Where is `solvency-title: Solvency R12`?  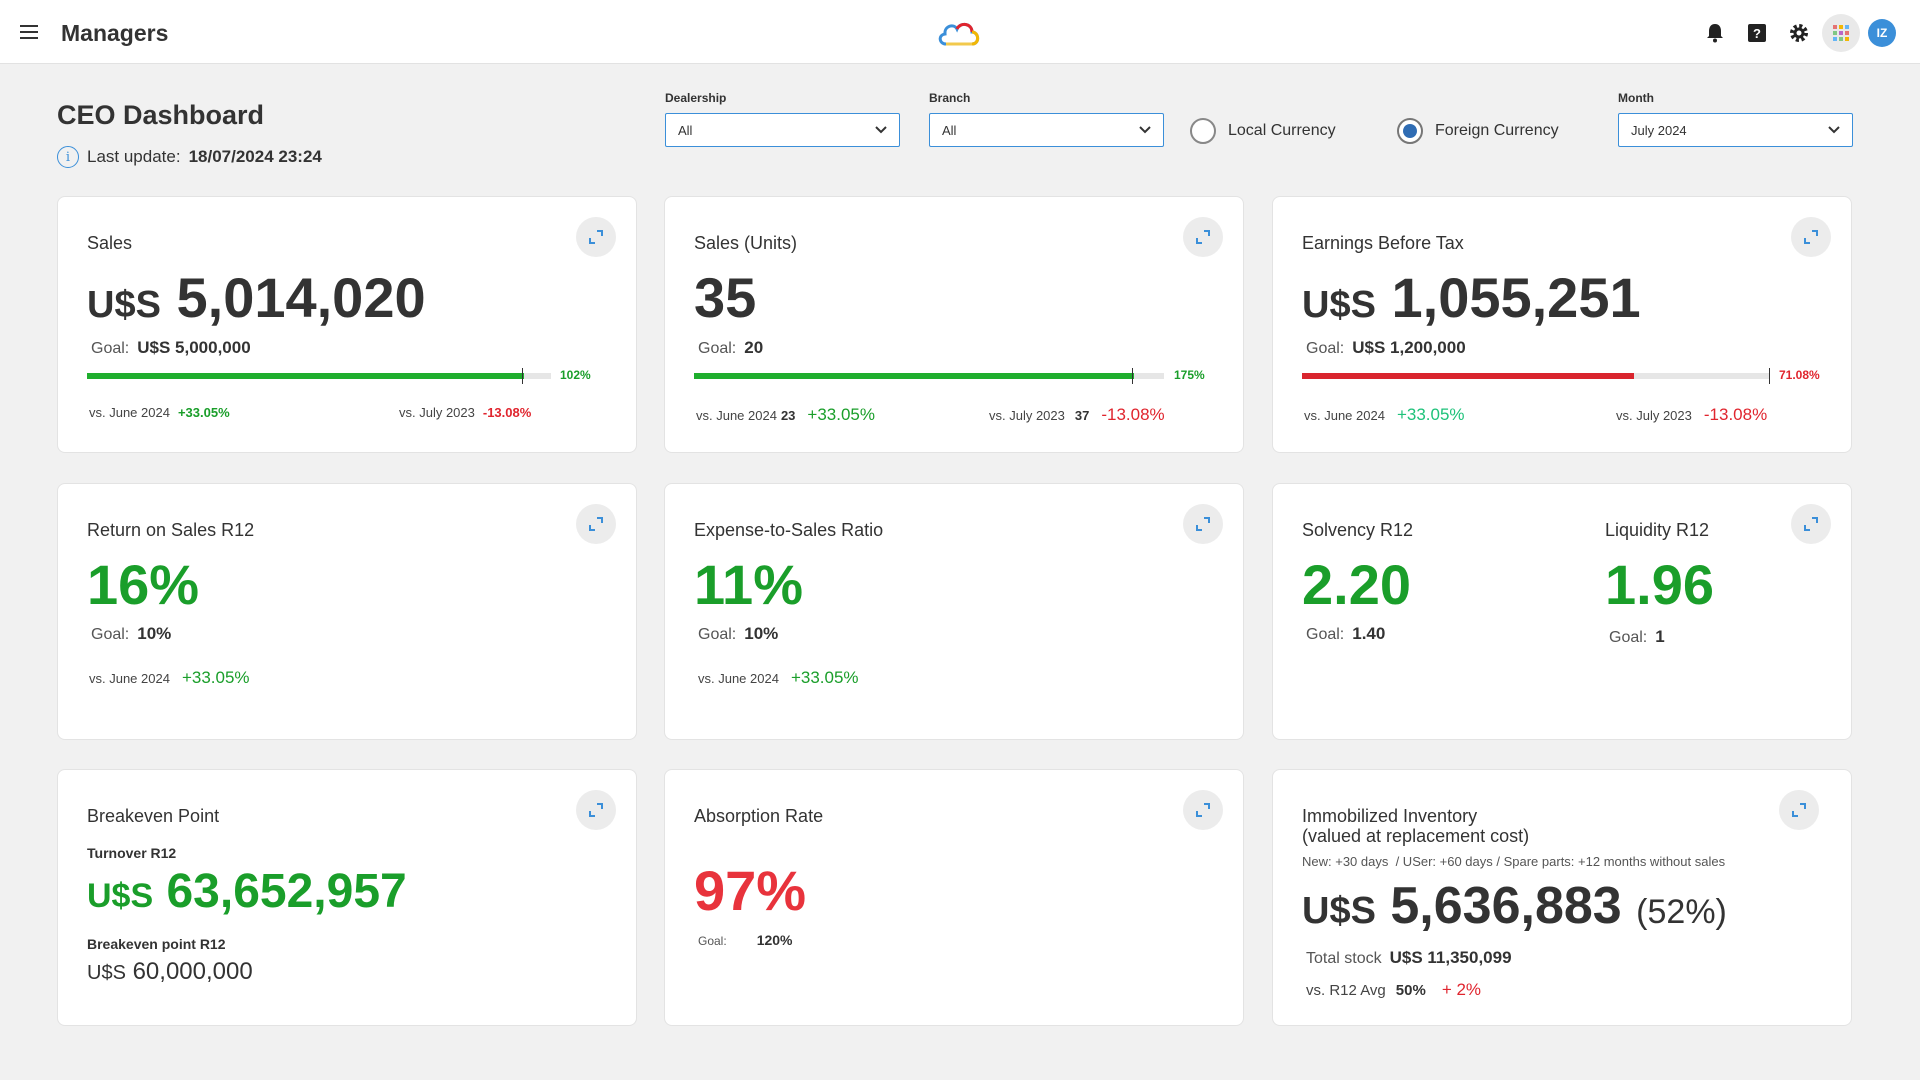 solvency-title: Solvency R12 is located at coordinates (1358, 530).